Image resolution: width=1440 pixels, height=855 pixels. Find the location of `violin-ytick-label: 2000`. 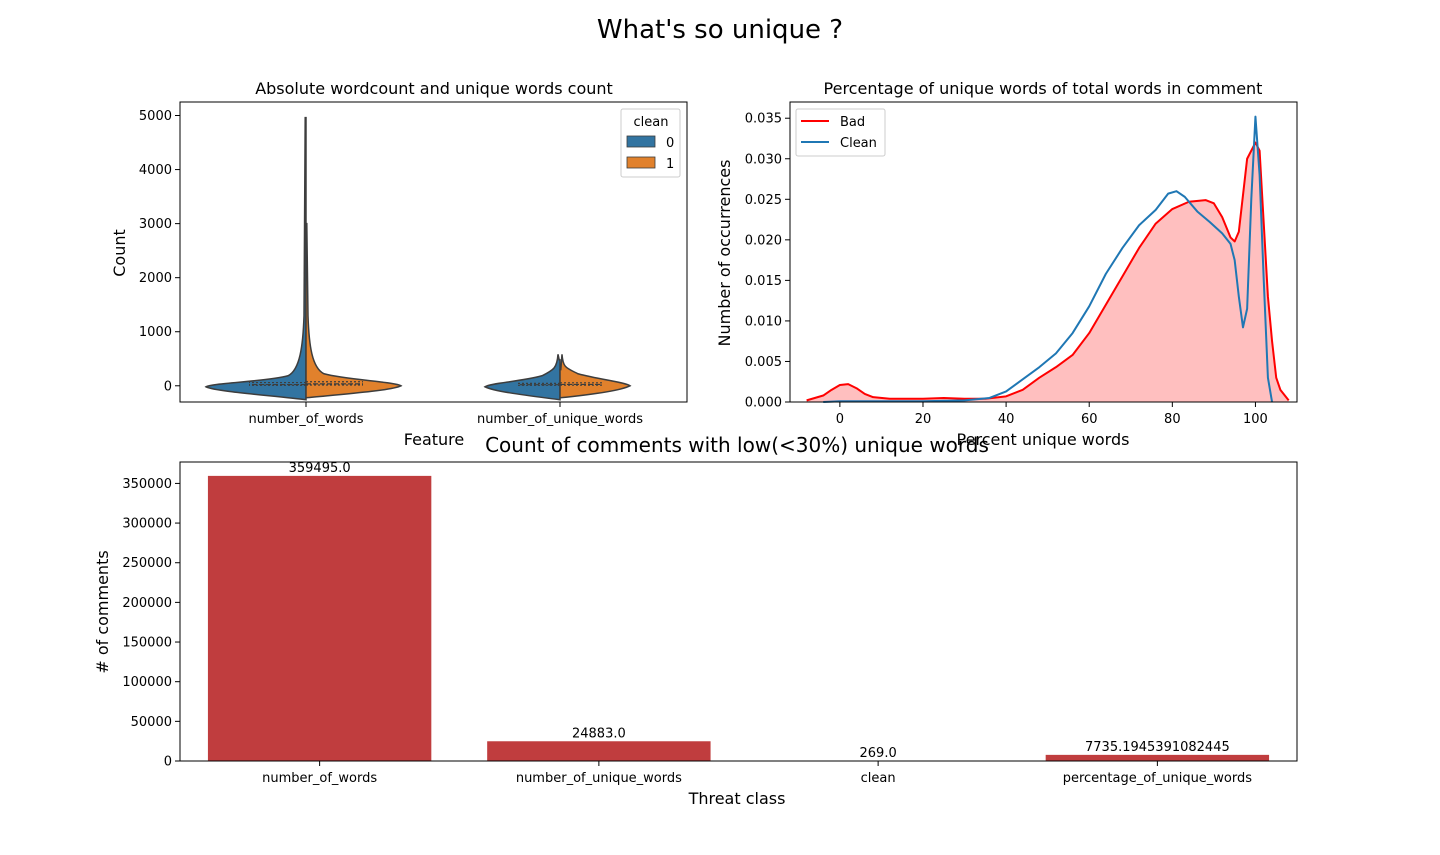

violin-ytick-label: 2000 is located at coordinates (155, 278).